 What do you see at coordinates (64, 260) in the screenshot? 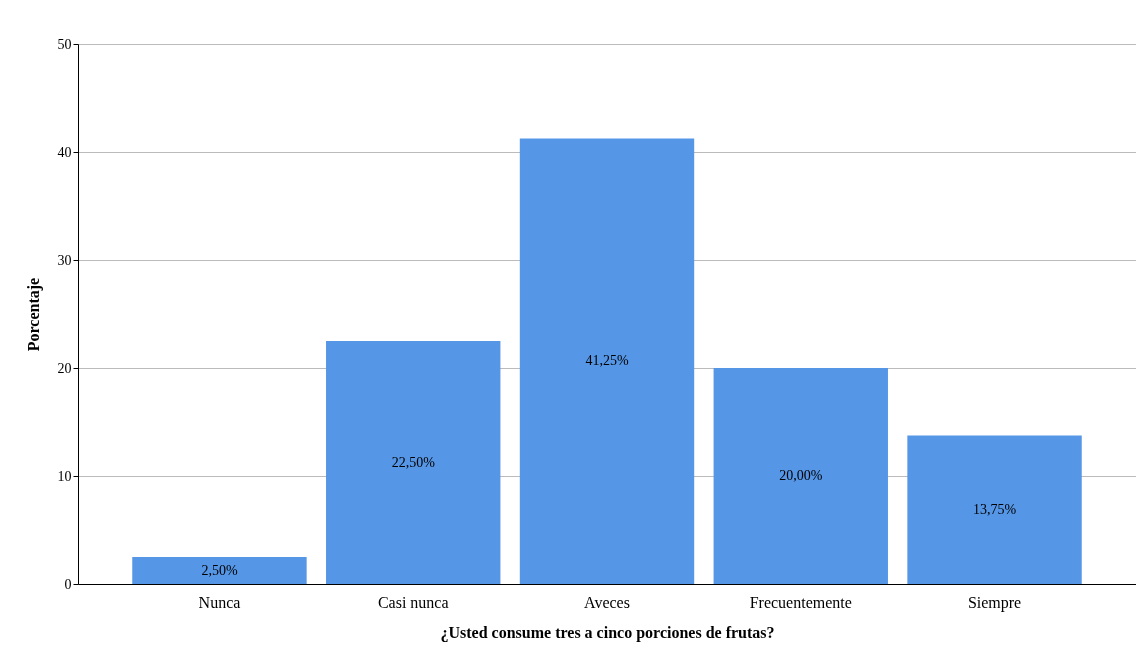
I see `y-tick-label: 30` at bounding box center [64, 260].